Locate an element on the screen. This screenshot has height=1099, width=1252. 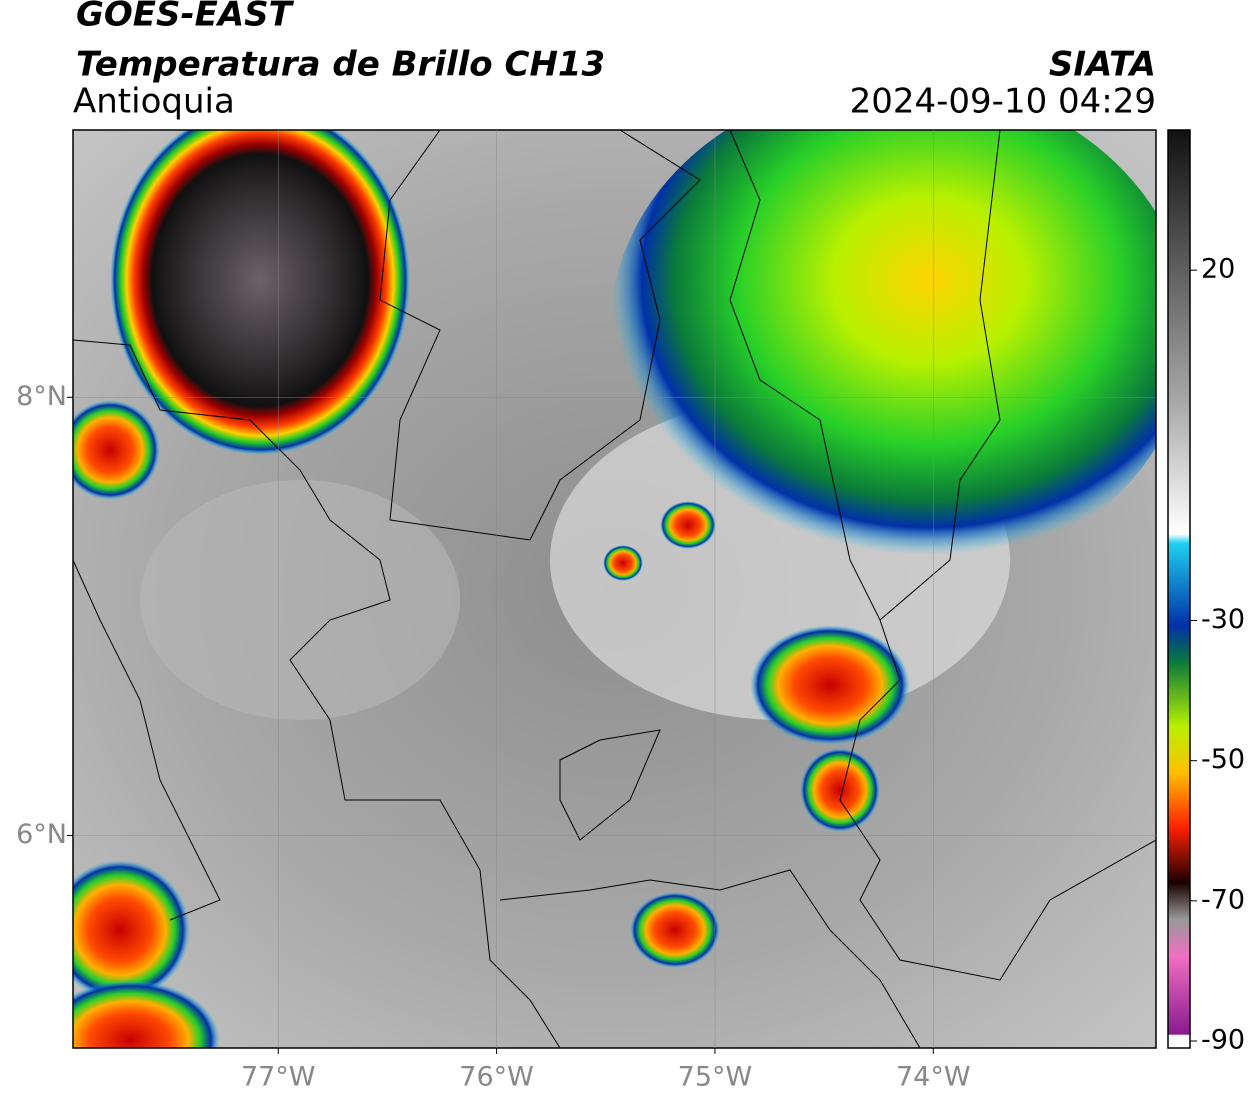
y-tick-label: 8°N is located at coordinates (41, 396).